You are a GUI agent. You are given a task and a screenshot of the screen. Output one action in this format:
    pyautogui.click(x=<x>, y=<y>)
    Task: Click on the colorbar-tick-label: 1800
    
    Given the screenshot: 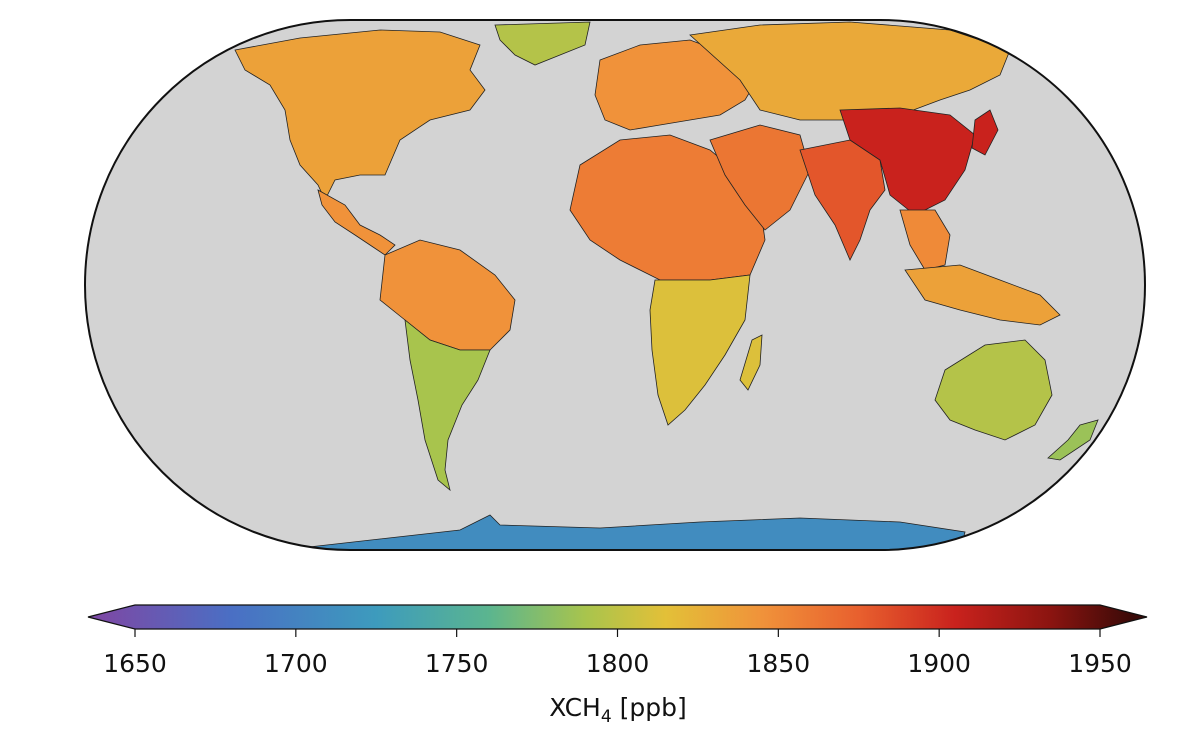 What is the action you would take?
    pyautogui.click(x=618, y=663)
    